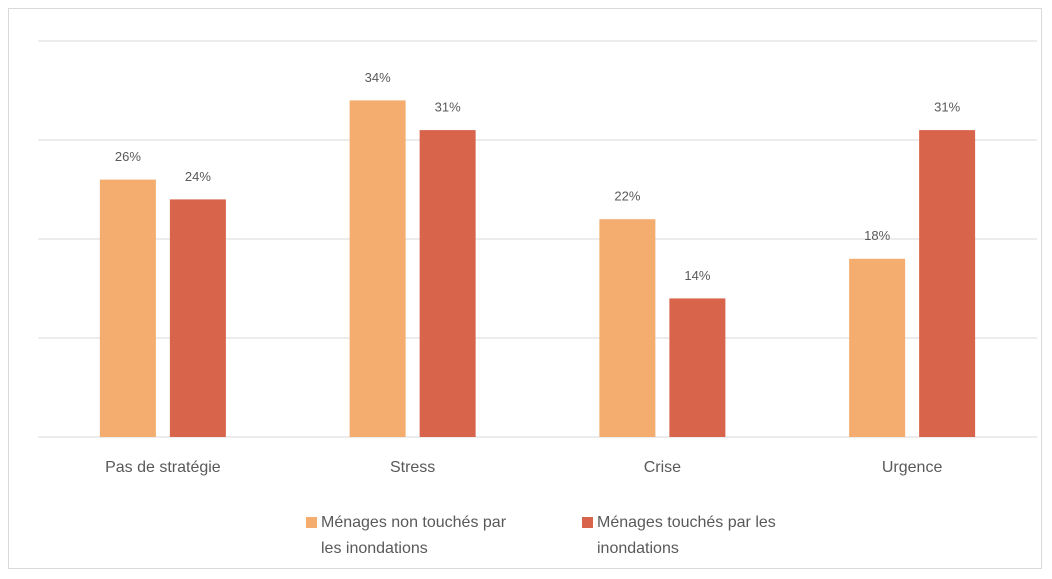 The image size is (1052, 579). Describe the element at coordinates (912, 467) in the screenshot. I see `x-tick-label: Urgence` at that location.